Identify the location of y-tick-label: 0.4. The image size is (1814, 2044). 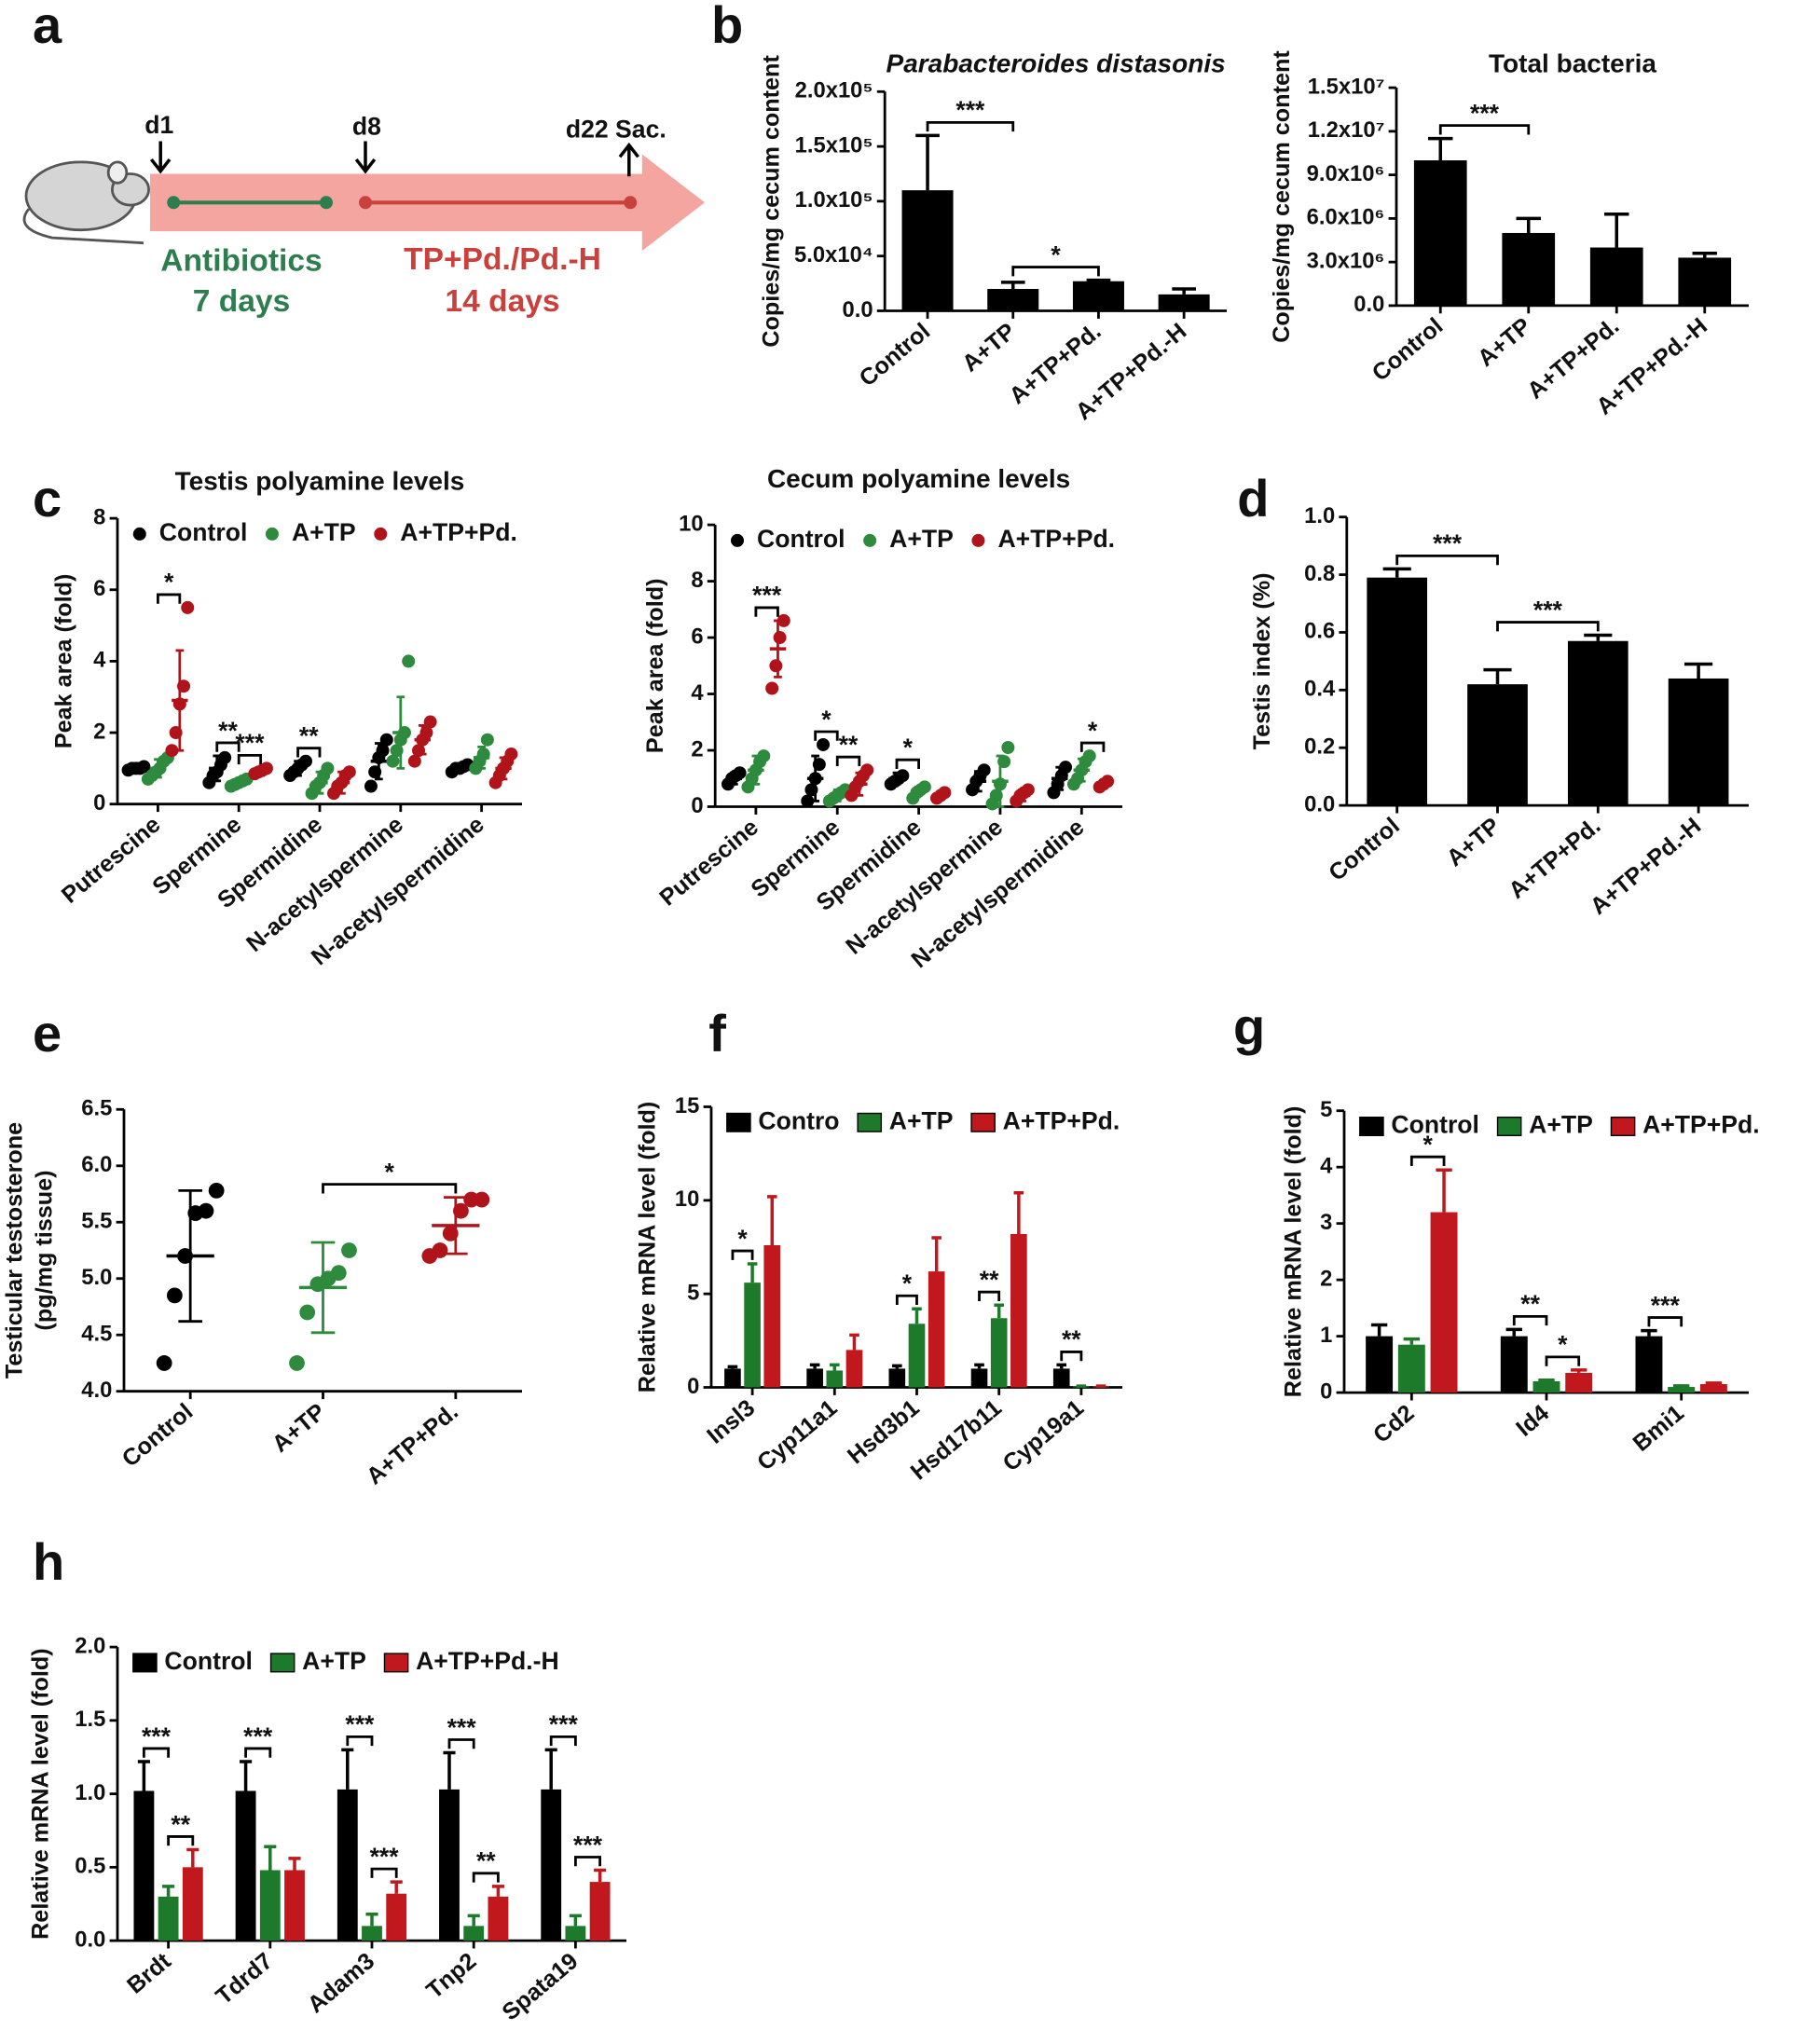
(1320, 689).